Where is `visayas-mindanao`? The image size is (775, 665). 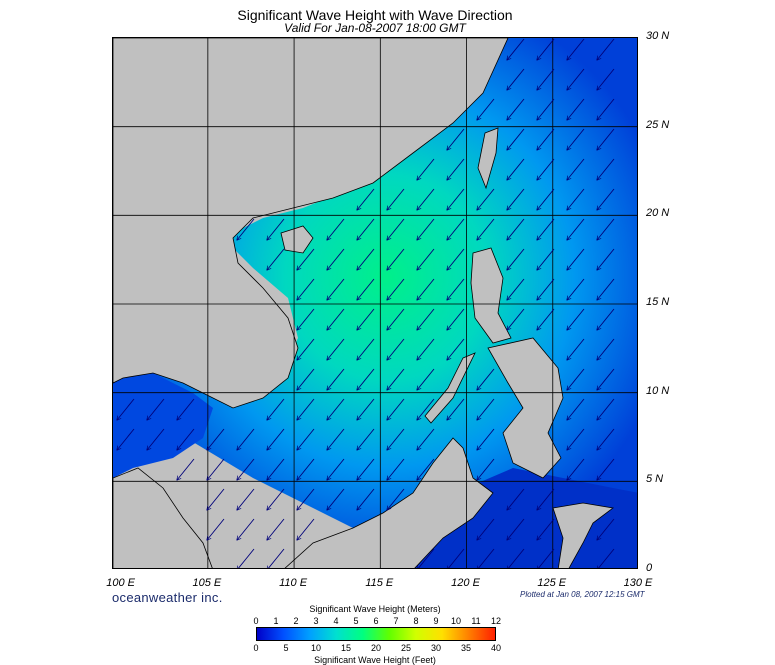 visayas-mindanao is located at coordinates (525, 408).